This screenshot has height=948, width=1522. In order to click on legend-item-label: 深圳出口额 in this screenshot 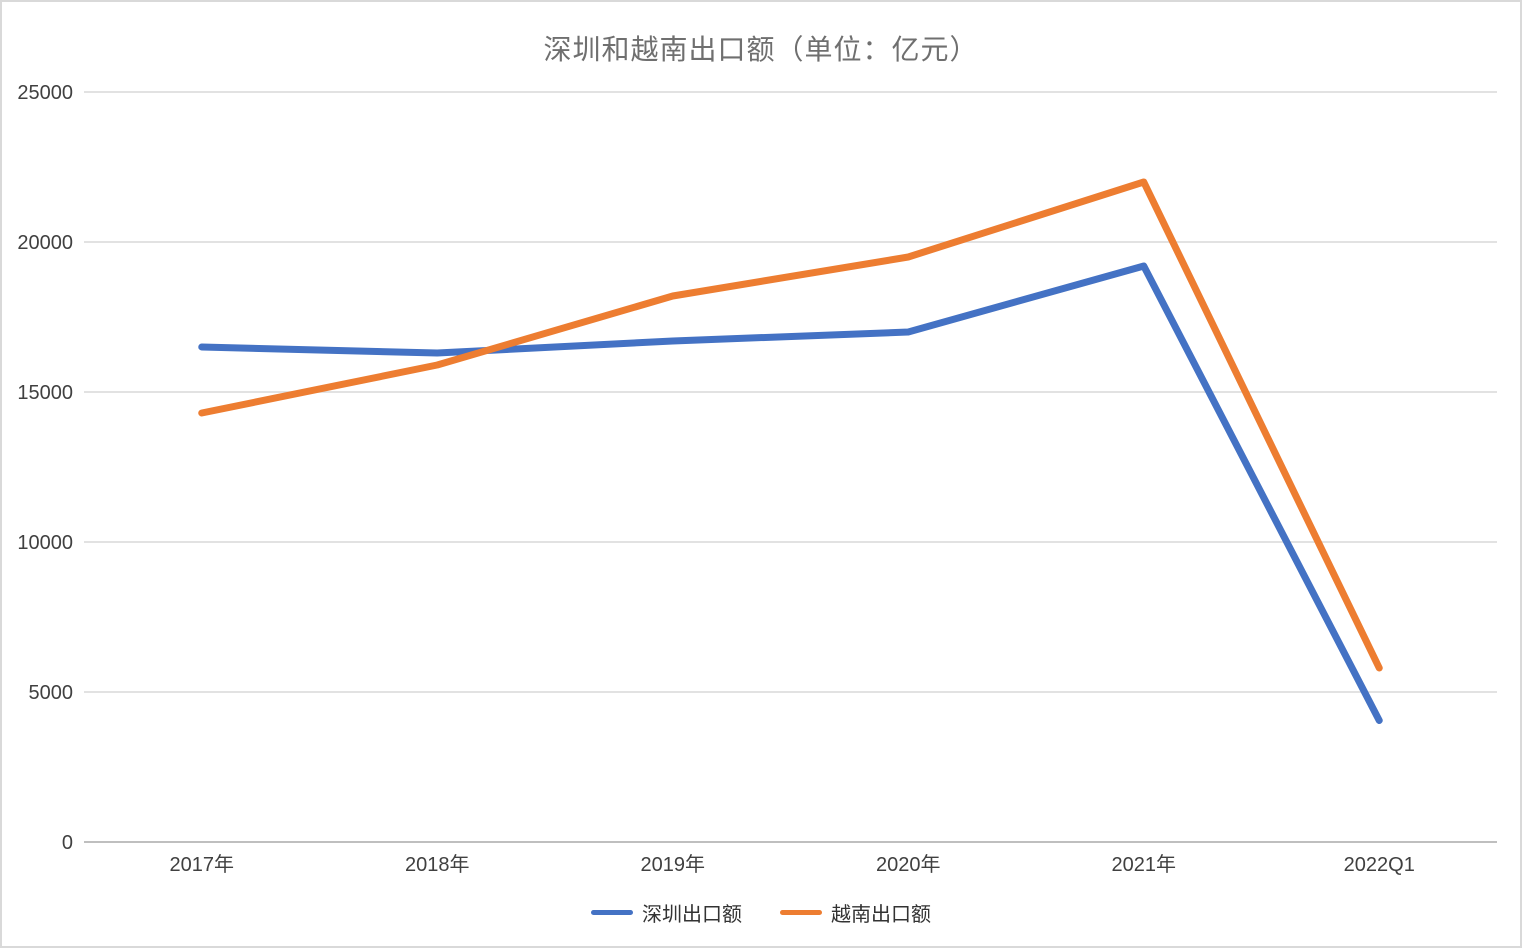, I will do `click(692, 915)`.